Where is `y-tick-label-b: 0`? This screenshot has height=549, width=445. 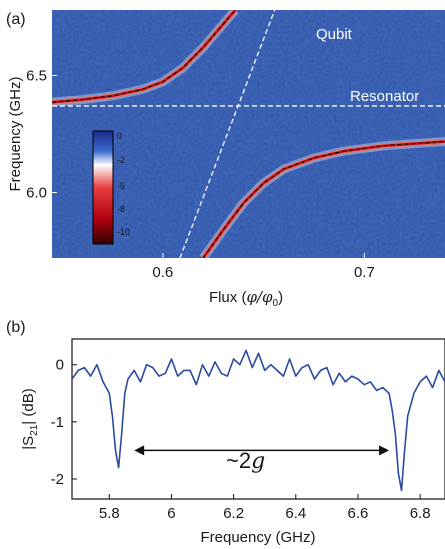 y-tick-label-b: 0 is located at coordinates (60, 365).